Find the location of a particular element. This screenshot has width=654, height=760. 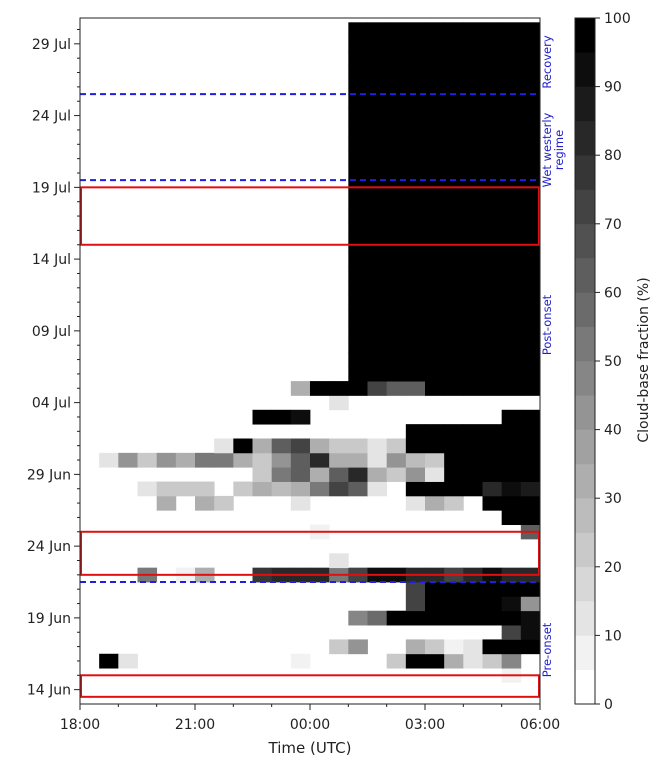

colorbar is located at coordinates (585, 361).